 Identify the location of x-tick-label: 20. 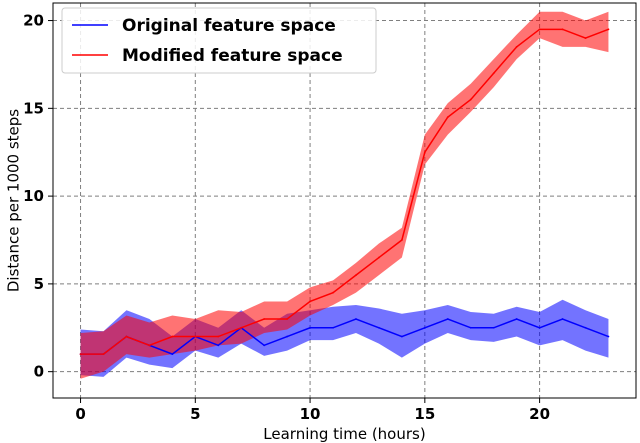
(539, 414).